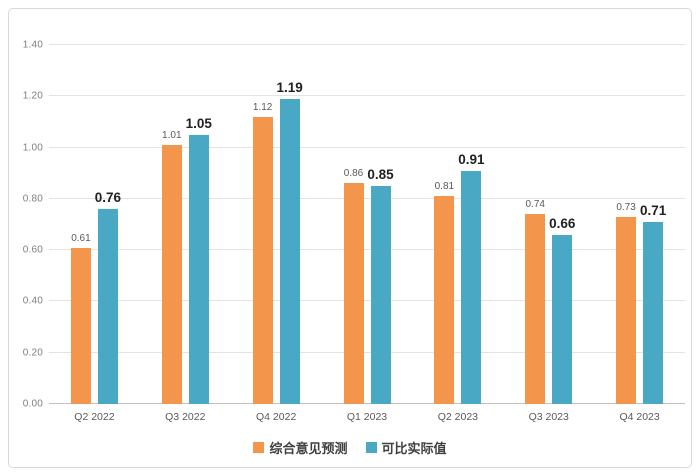  Describe the element at coordinates (444, 293) in the screenshot. I see `bar-forecast: 0.81` at that location.